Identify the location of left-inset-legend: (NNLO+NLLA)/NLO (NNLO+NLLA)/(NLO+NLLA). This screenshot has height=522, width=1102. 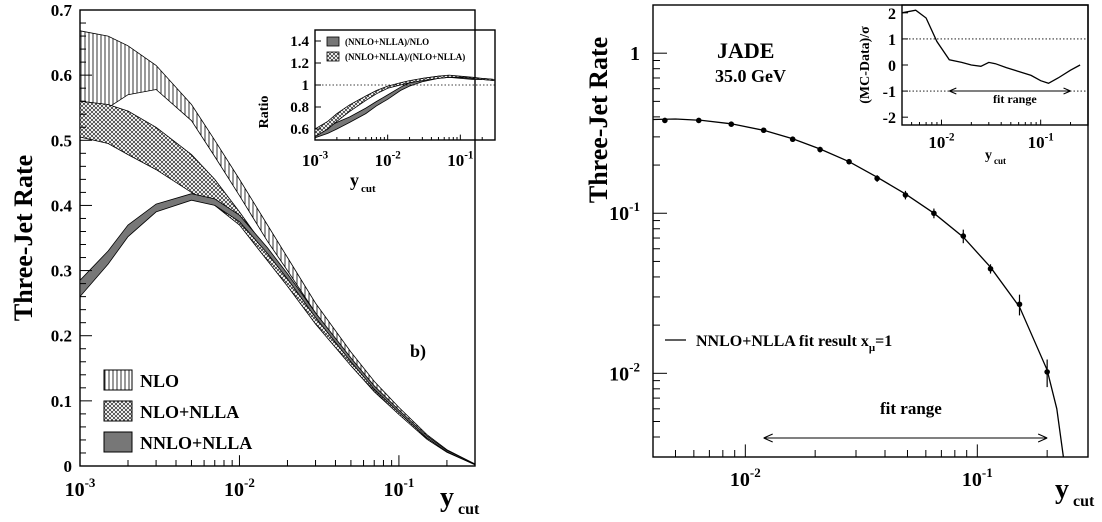
(395, 49).